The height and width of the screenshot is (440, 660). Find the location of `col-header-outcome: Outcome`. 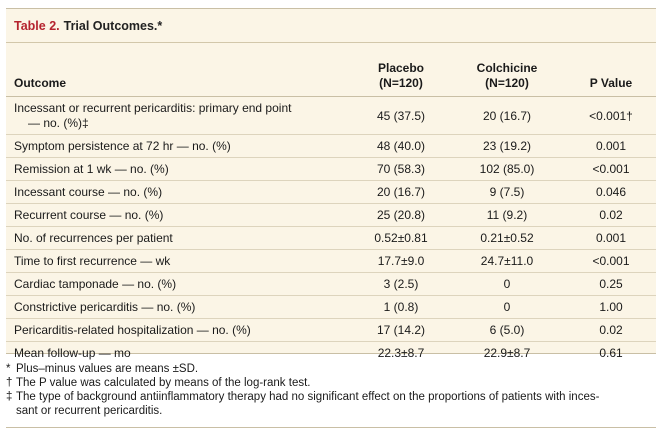

col-header-outcome: Outcome is located at coordinates (40, 83).